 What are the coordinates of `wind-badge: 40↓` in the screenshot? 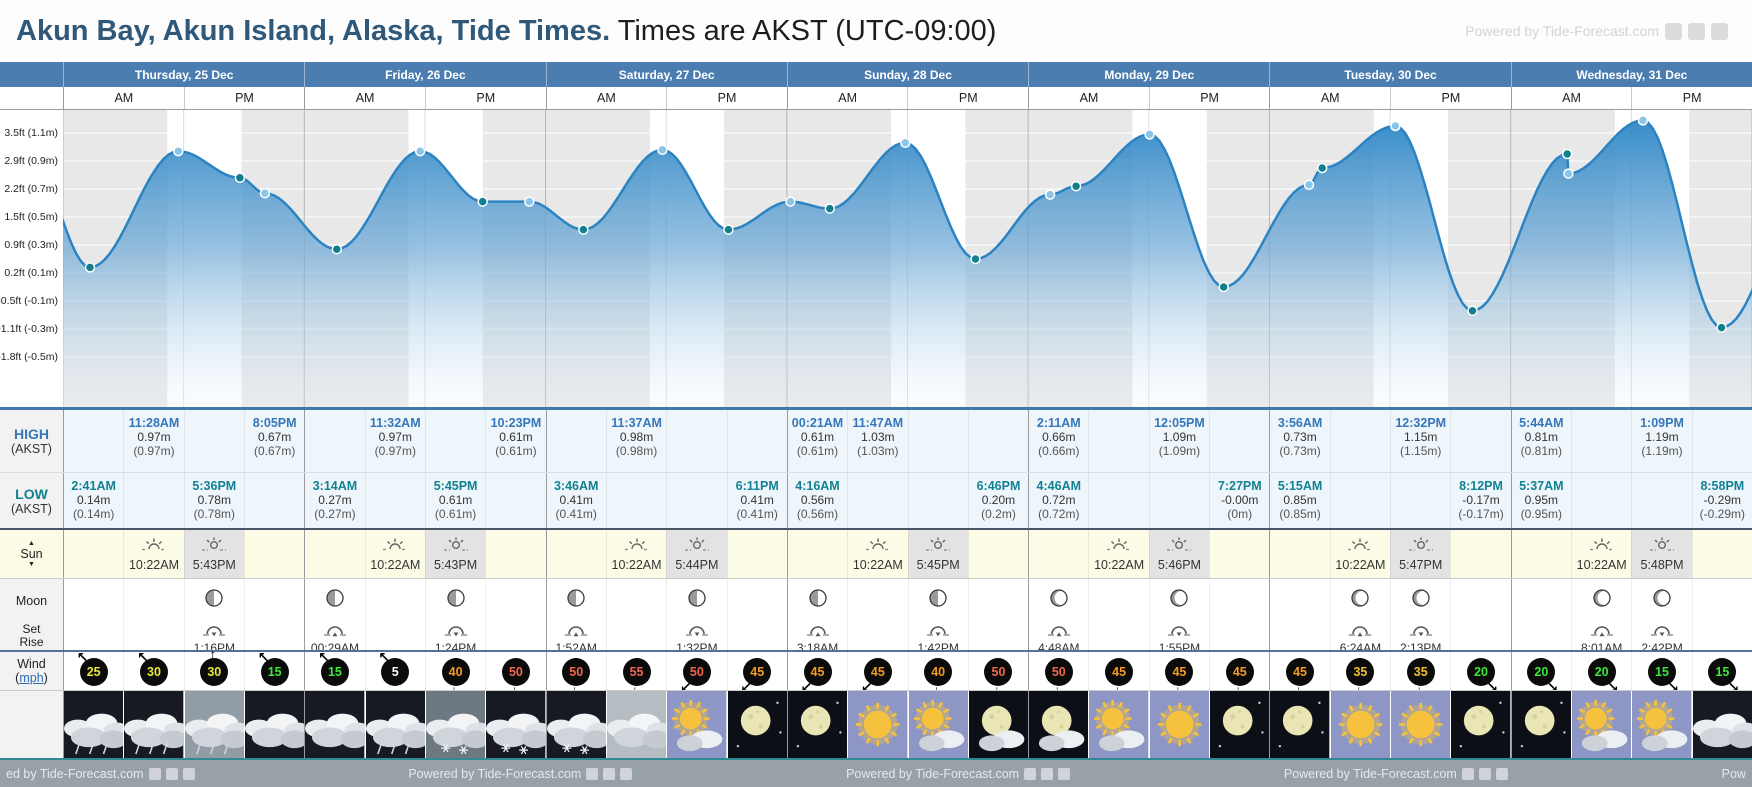 It's located at (938, 677).